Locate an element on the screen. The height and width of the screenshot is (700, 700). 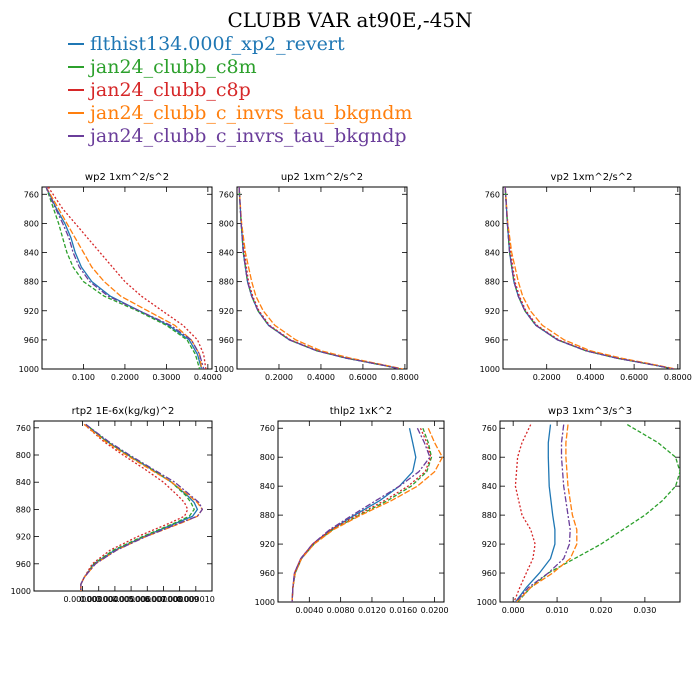
legend-label: jan24_clubb_c8p is located at coordinates (170, 89).